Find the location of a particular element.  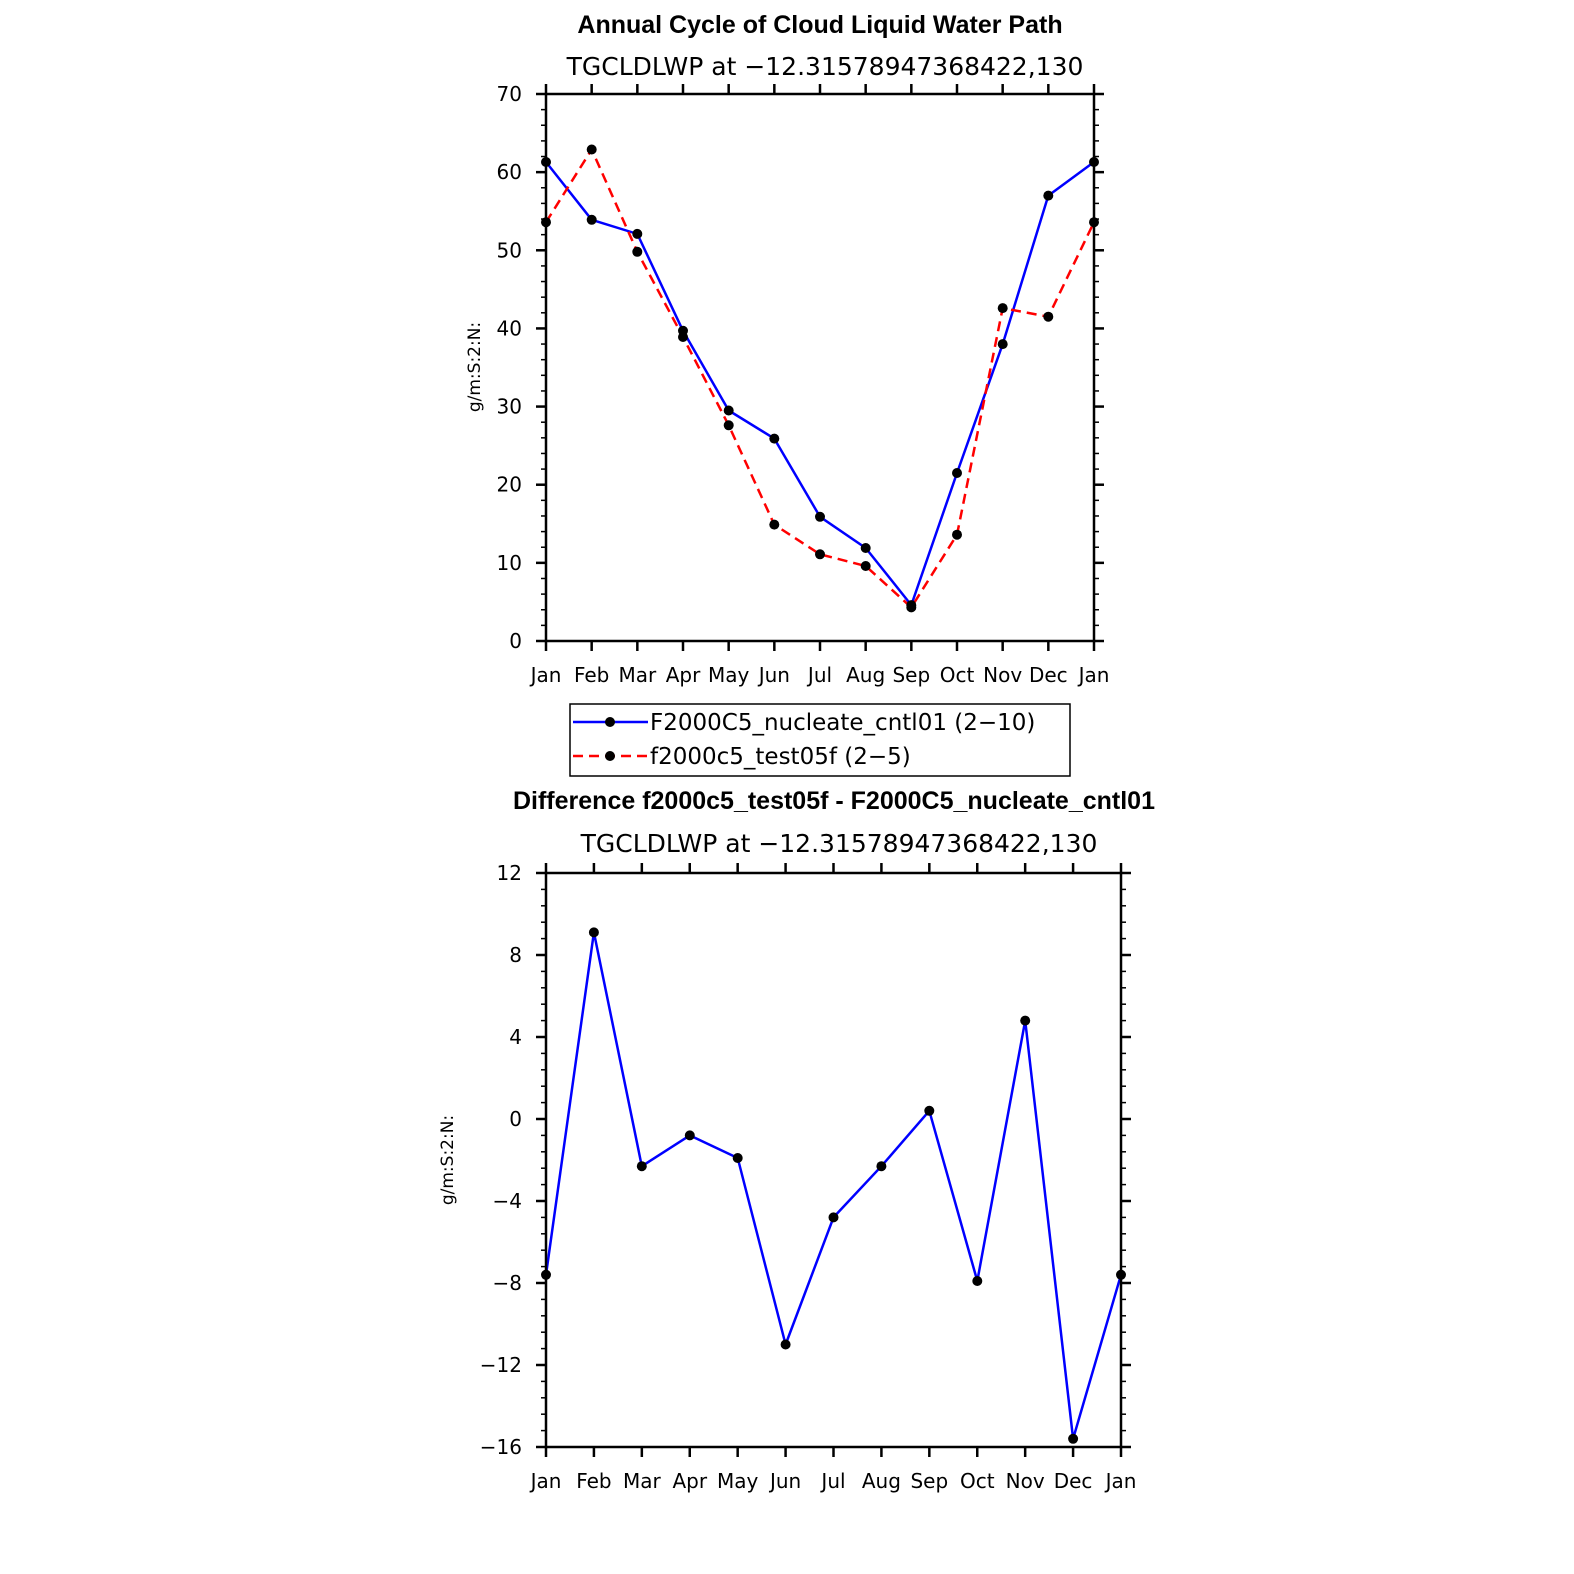

legend-marker-test is located at coordinates (610, 756).